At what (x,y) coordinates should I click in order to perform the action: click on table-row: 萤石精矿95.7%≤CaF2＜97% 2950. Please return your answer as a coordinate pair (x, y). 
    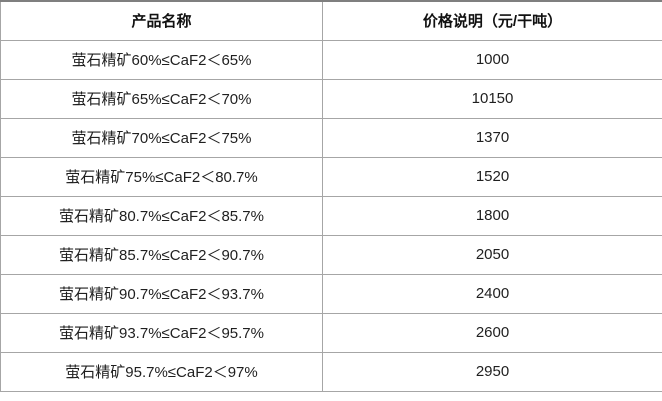
    Looking at the image, I should click on (331, 371).